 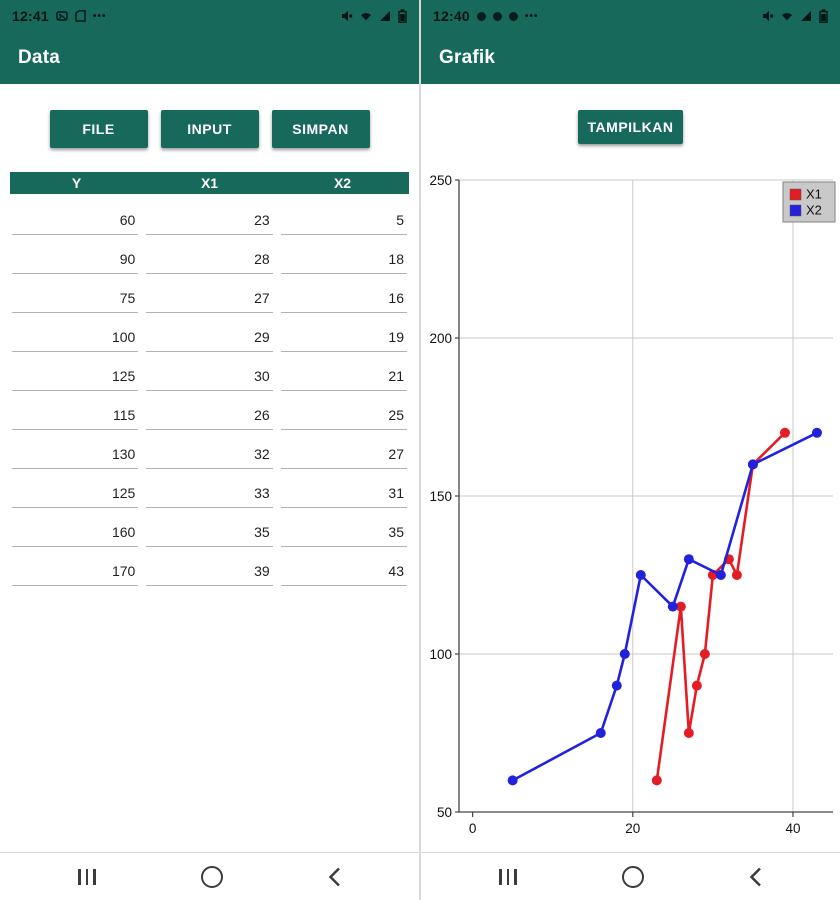 What do you see at coordinates (80, 16) in the screenshot?
I see `sim-icon` at bounding box center [80, 16].